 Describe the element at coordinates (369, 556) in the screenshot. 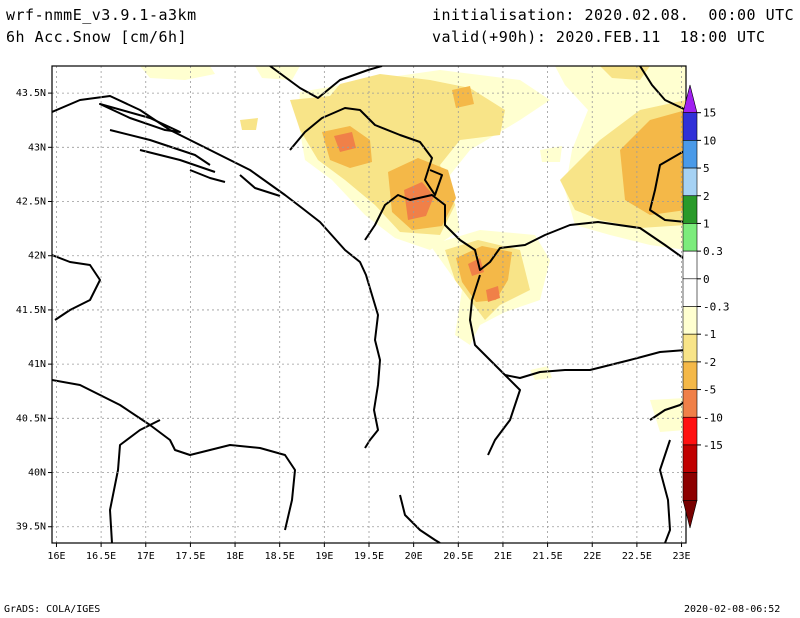

I see `lon-tick-label: 19.5E` at that location.